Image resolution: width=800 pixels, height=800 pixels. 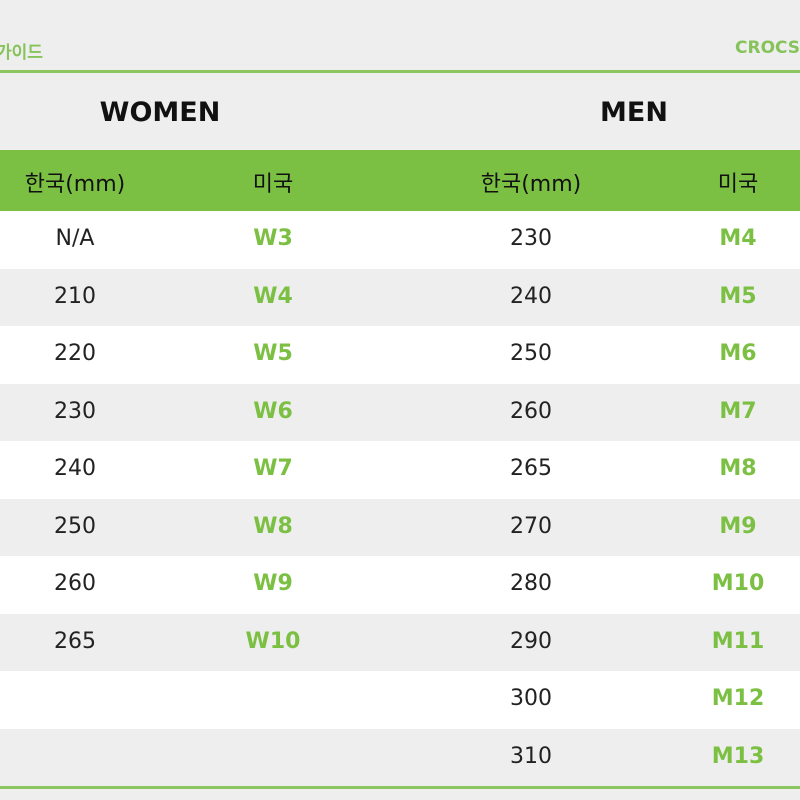 What do you see at coordinates (75, 411) in the screenshot?
I see `w-kr-cell: 230` at bounding box center [75, 411].